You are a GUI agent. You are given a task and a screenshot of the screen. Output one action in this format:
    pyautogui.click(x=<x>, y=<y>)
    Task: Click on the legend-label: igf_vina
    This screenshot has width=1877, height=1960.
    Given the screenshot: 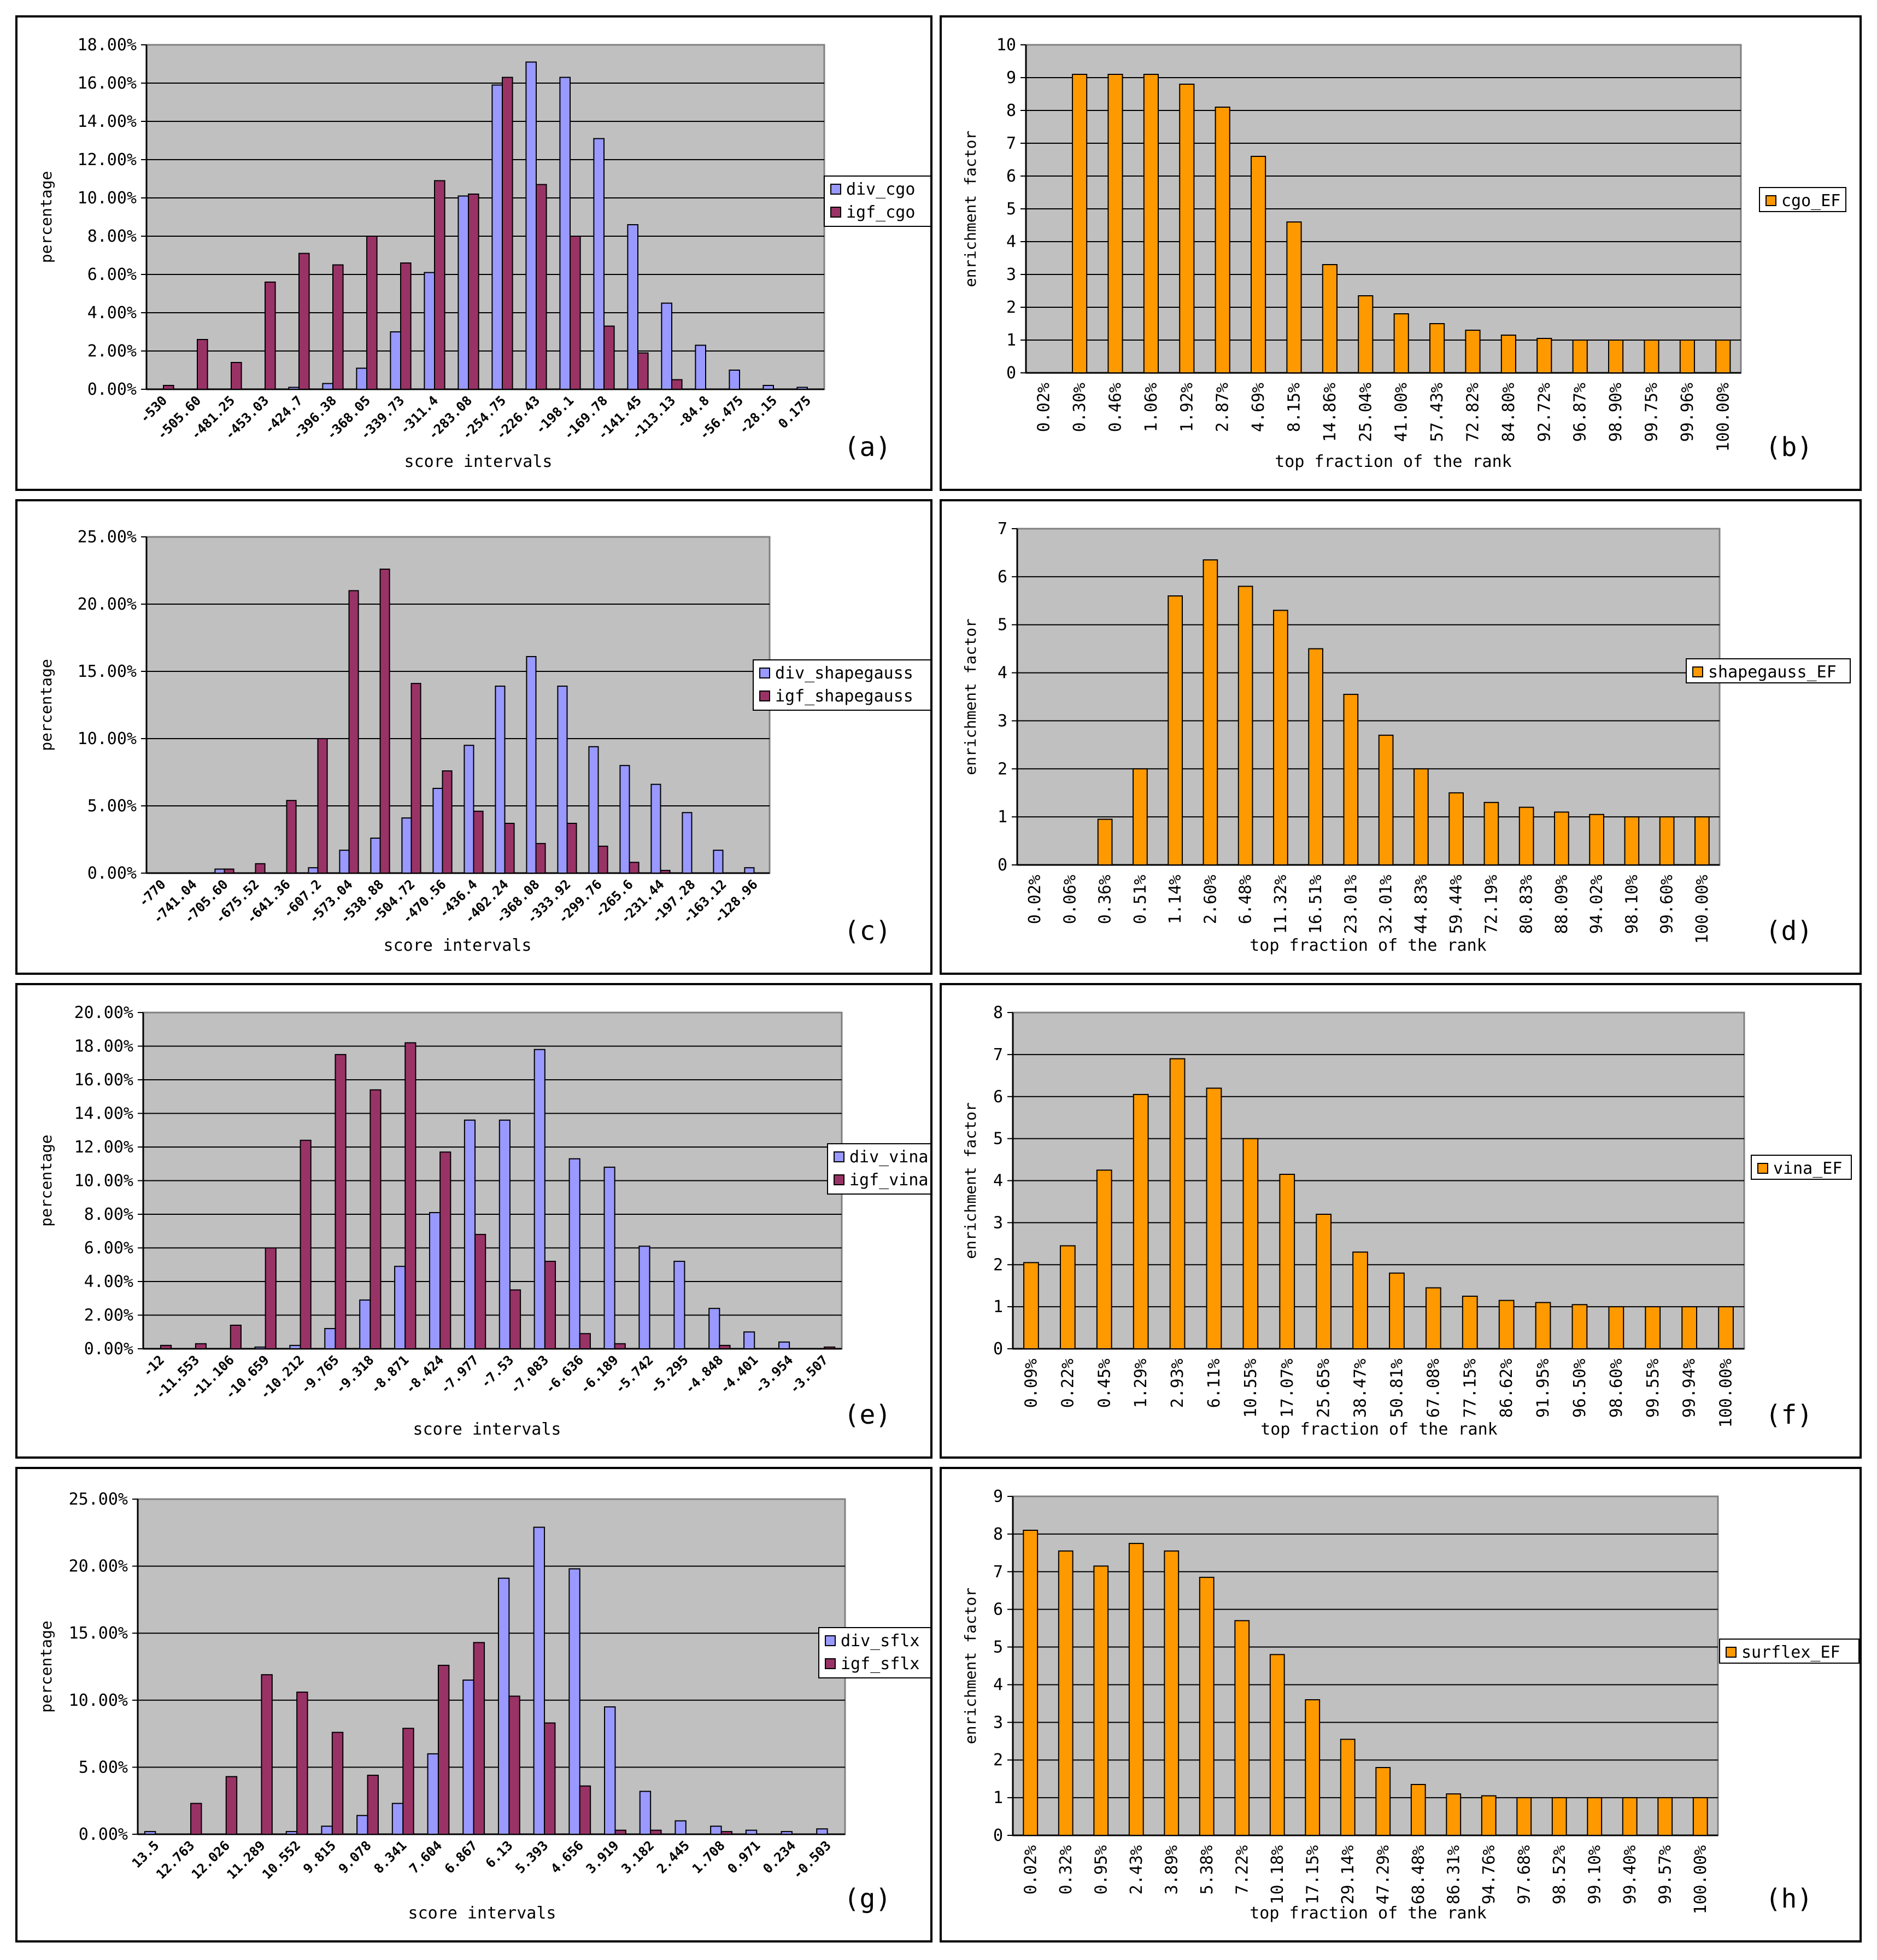 What is the action you would take?
    pyautogui.click(x=889, y=1180)
    